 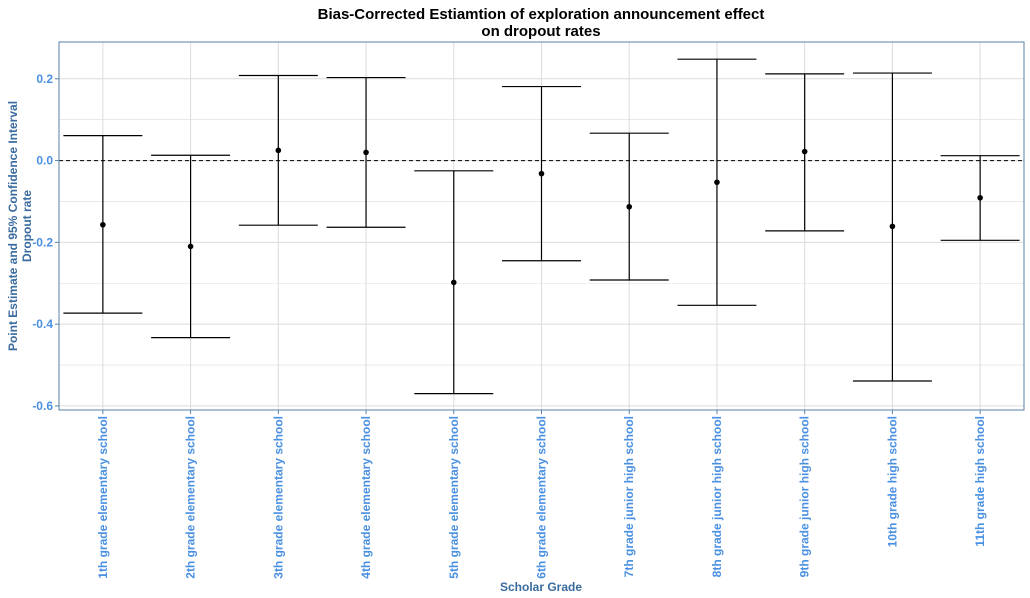 What do you see at coordinates (191, 497) in the screenshot?
I see `x-tick-label: 2th grade elementary school` at bounding box center [191, 497].